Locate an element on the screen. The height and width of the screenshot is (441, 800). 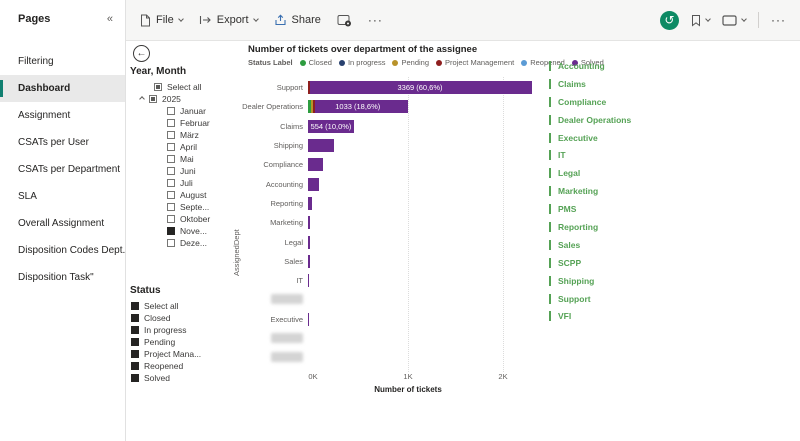
sidebar-item-dashboard: Dashboard is located at coordinates (62, 88).